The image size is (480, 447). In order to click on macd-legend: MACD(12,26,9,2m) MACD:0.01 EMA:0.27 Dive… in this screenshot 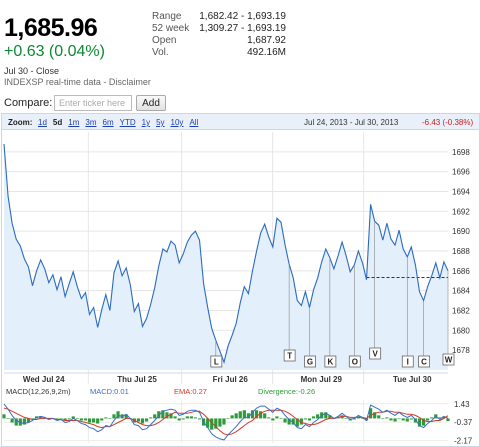, I will do `click(241, 391)`.